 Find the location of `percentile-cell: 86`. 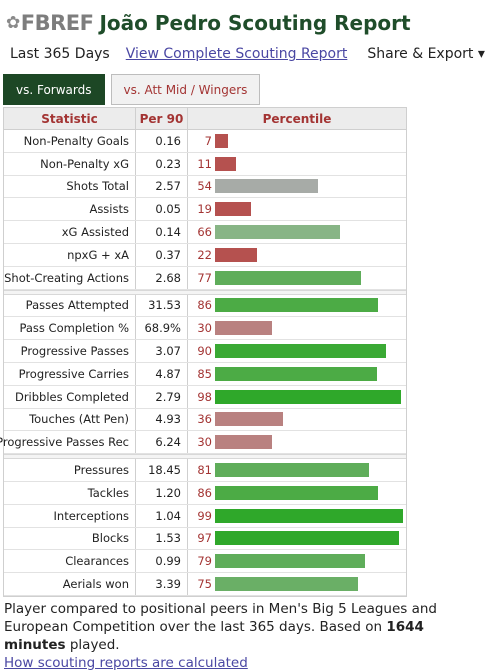

percentile-cell: 86 is located at coordinates (297, 306).